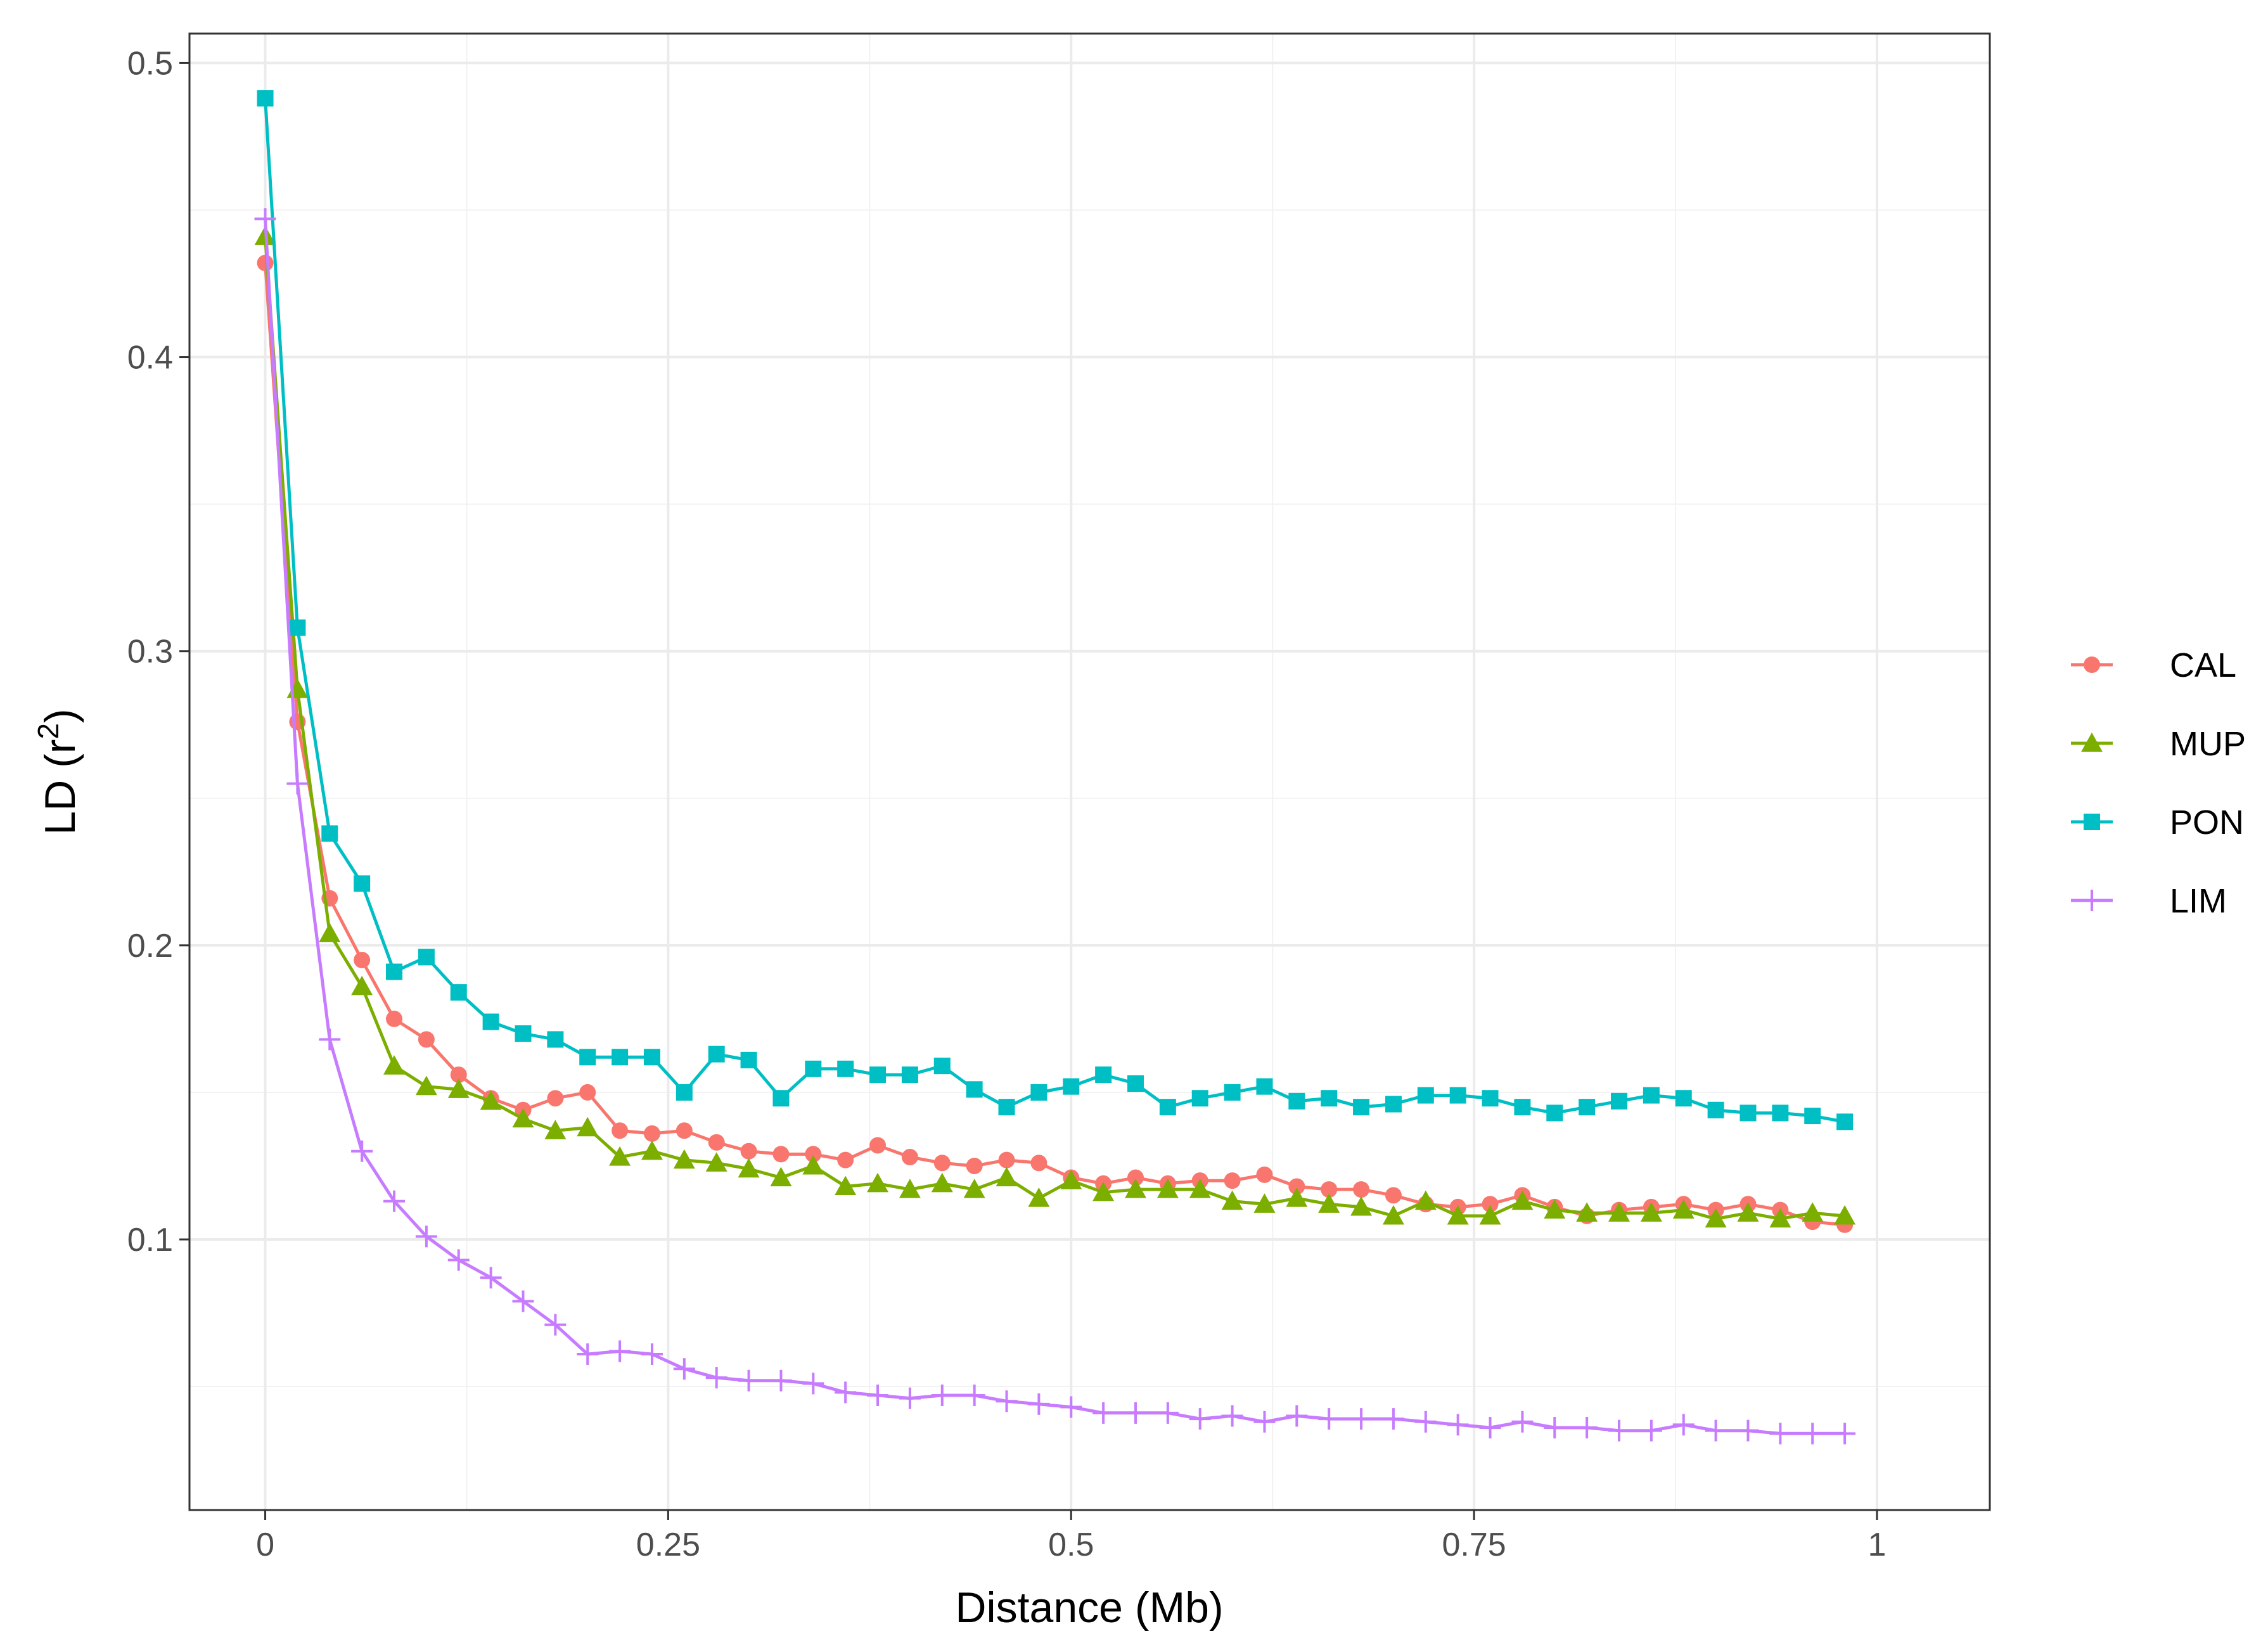 The image size is (2268, 1645). I want to click on x-axis-title: Distance (Mb), so click(1089, 1608).